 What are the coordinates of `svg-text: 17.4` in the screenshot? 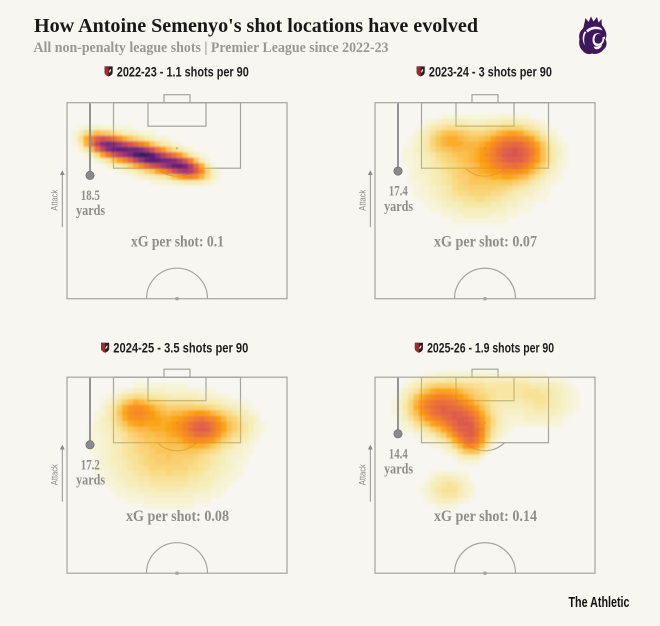 It's located at (399, 192).